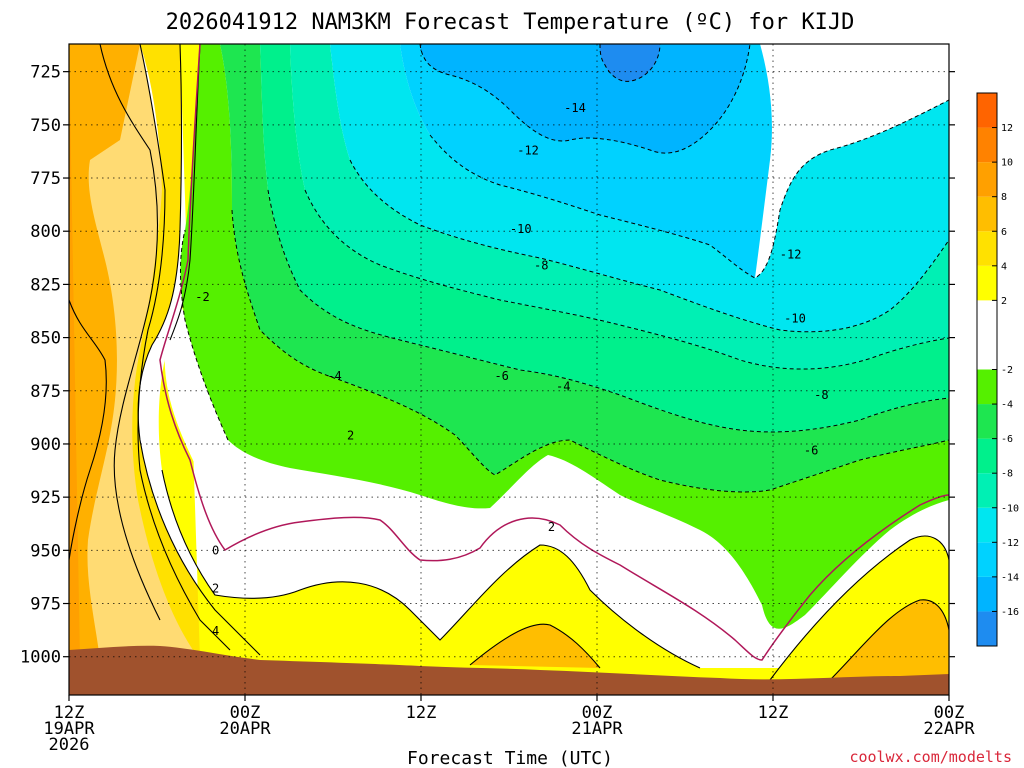  What do you see at coordinates (45, 498) in the screenshot?
I see `y-tick-label: 925` at bounding box center [45, 498].